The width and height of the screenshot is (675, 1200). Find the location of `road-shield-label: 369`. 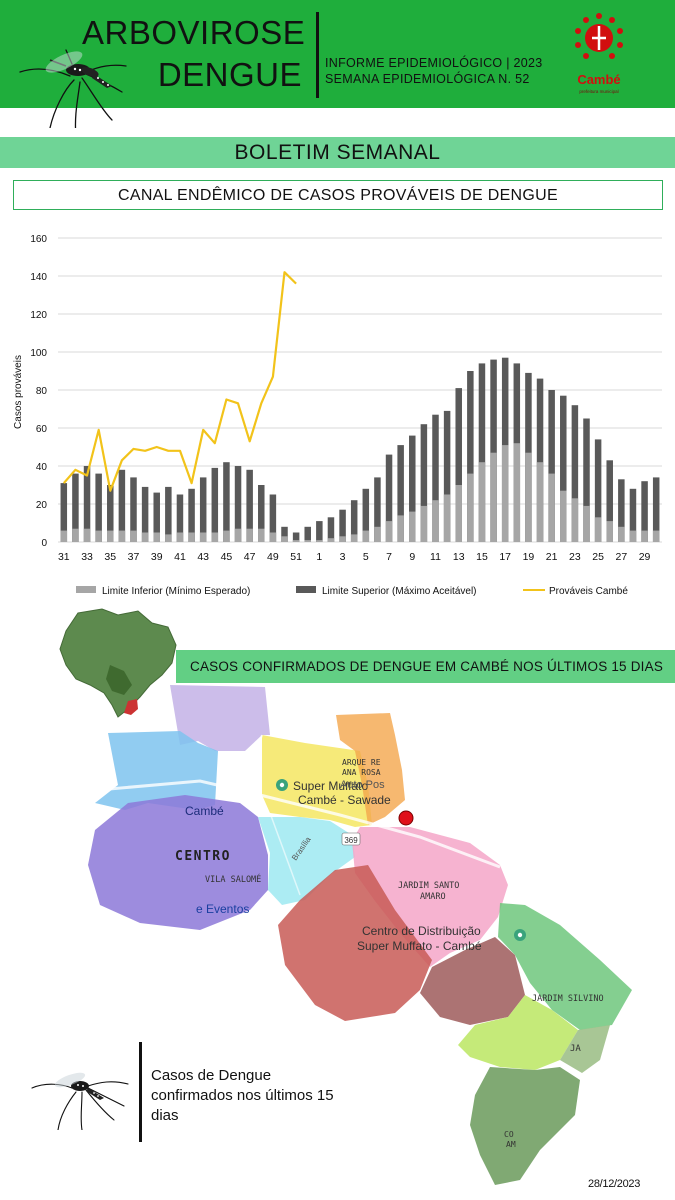

road-shield-label: 369 is located at coordinates (351, 840).